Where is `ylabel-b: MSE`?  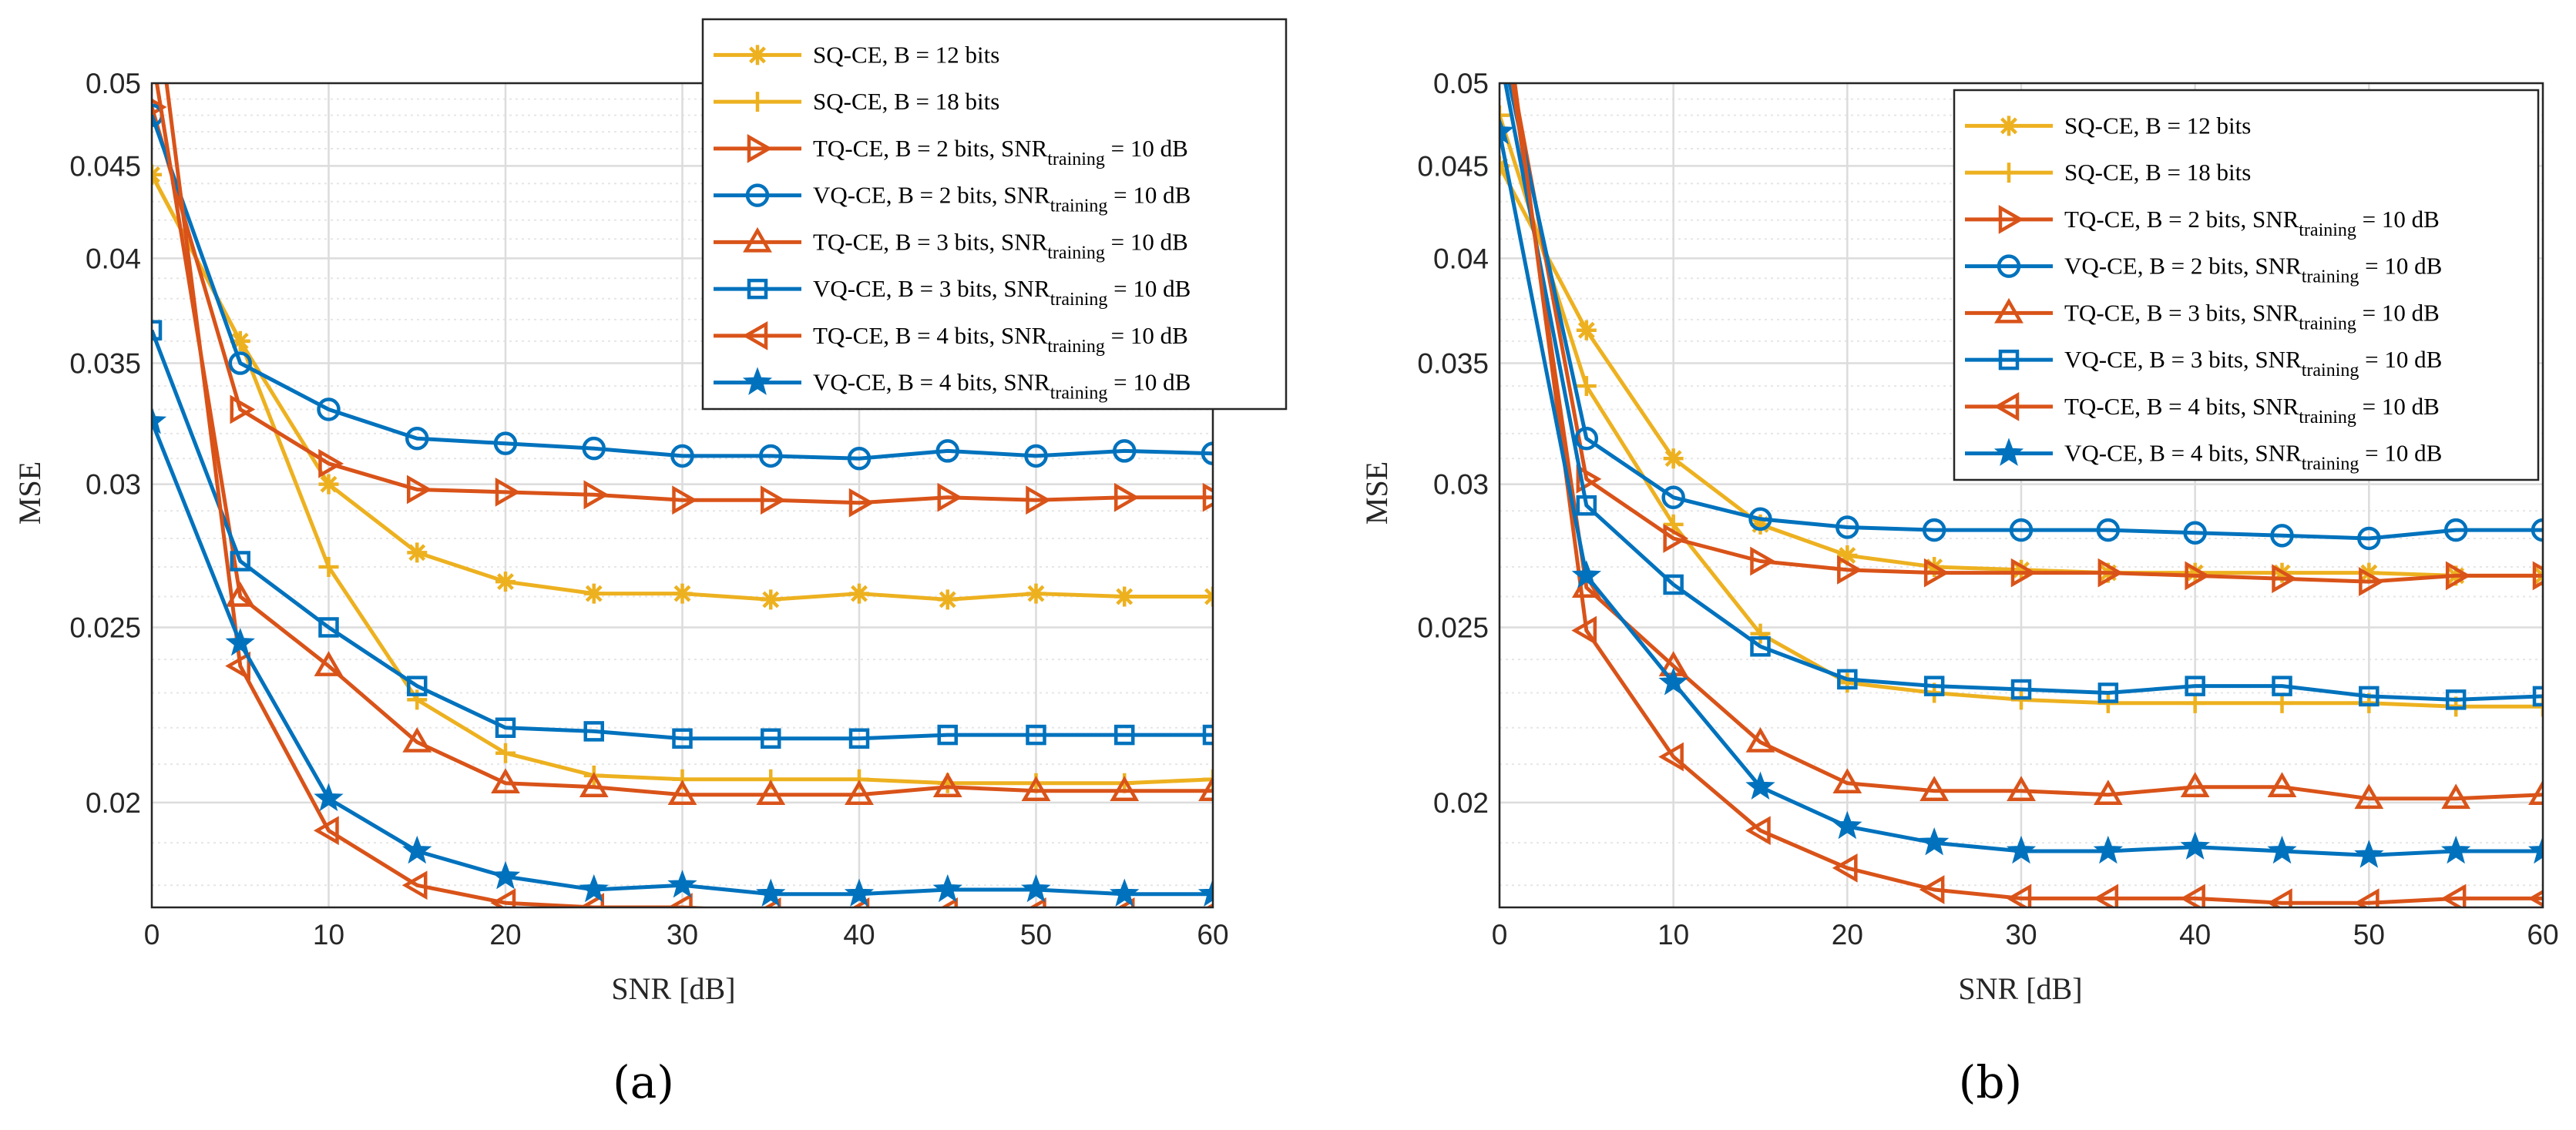 ylabel-b: MSE is located at coordinates (1376, 493).